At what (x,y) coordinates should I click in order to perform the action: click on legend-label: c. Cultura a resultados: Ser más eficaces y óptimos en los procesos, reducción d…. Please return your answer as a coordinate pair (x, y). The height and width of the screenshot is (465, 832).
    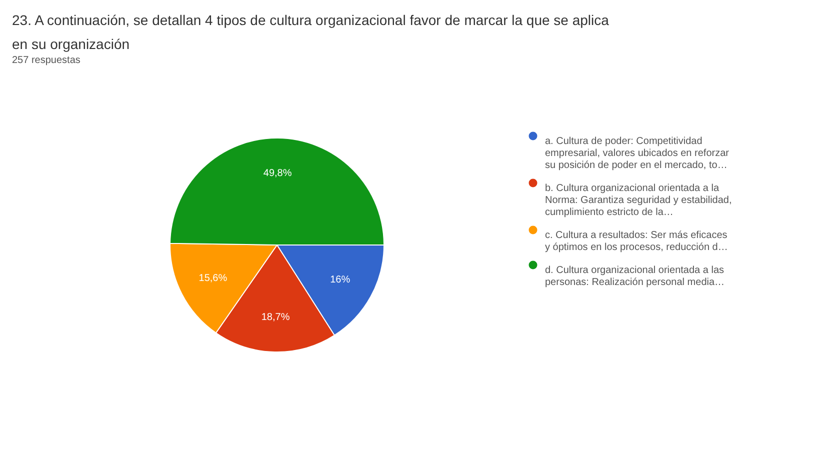
    Looking at the image, I should click on (636, 241).